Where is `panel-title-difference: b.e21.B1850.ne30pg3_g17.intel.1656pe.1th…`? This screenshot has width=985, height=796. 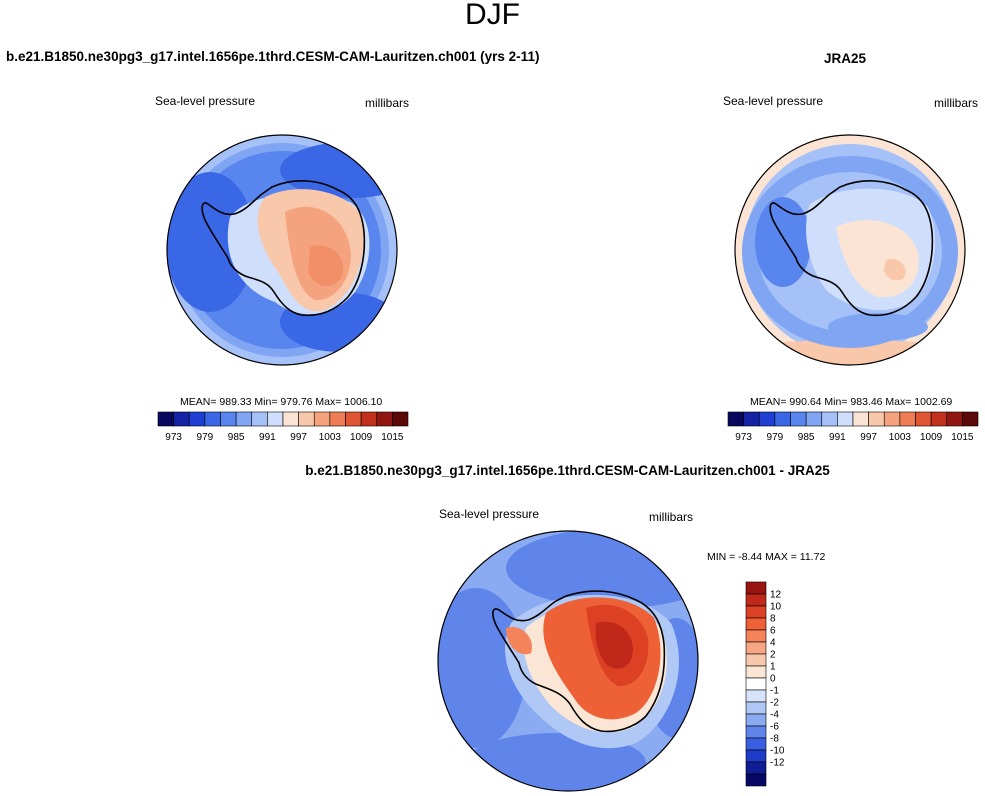
panel-title-difference: b.e21.B1850.ne30pg3_g17.intel.1656pe.1th… is located at coordinates (567, 470).